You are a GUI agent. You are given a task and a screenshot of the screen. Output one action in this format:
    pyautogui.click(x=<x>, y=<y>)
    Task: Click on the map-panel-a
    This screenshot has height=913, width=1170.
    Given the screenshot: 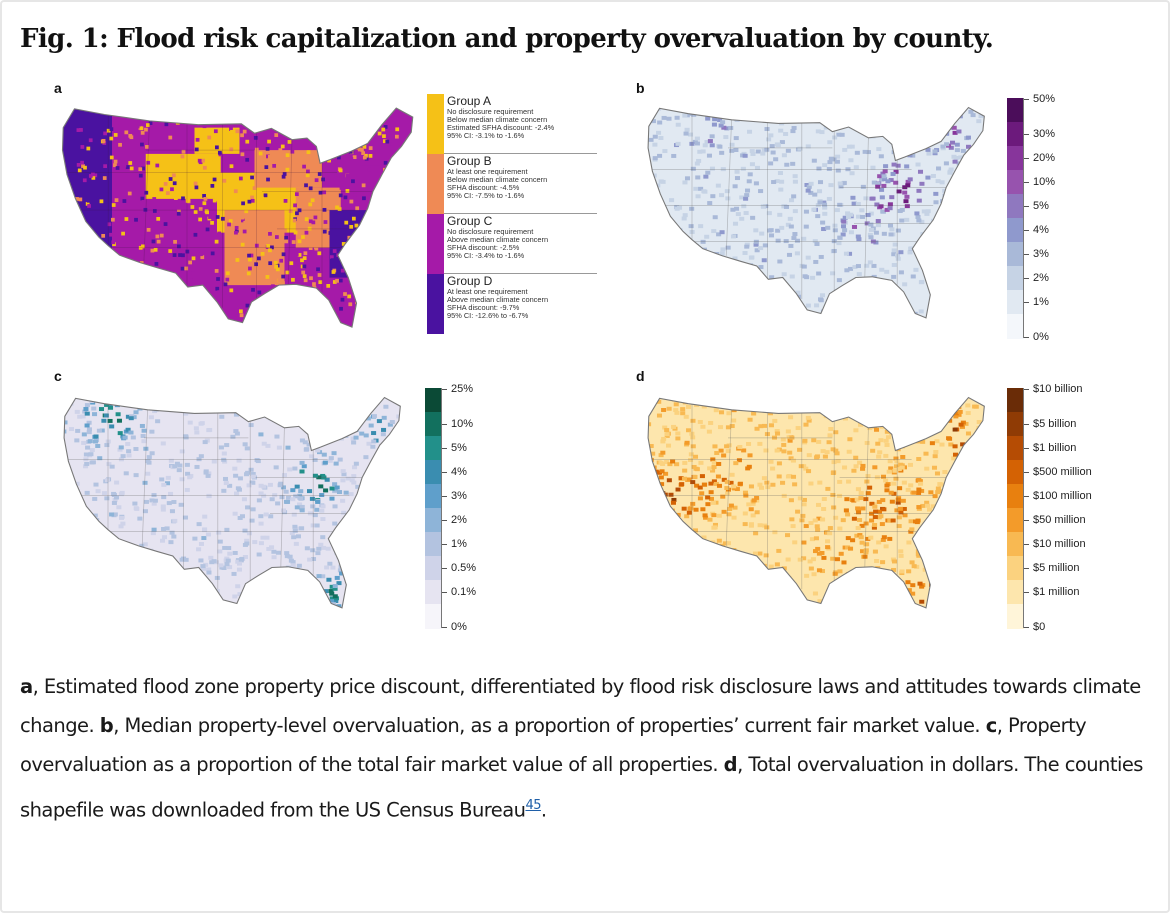 What is the action you would take?
    pyautogui.click(x=237, y=217)
    